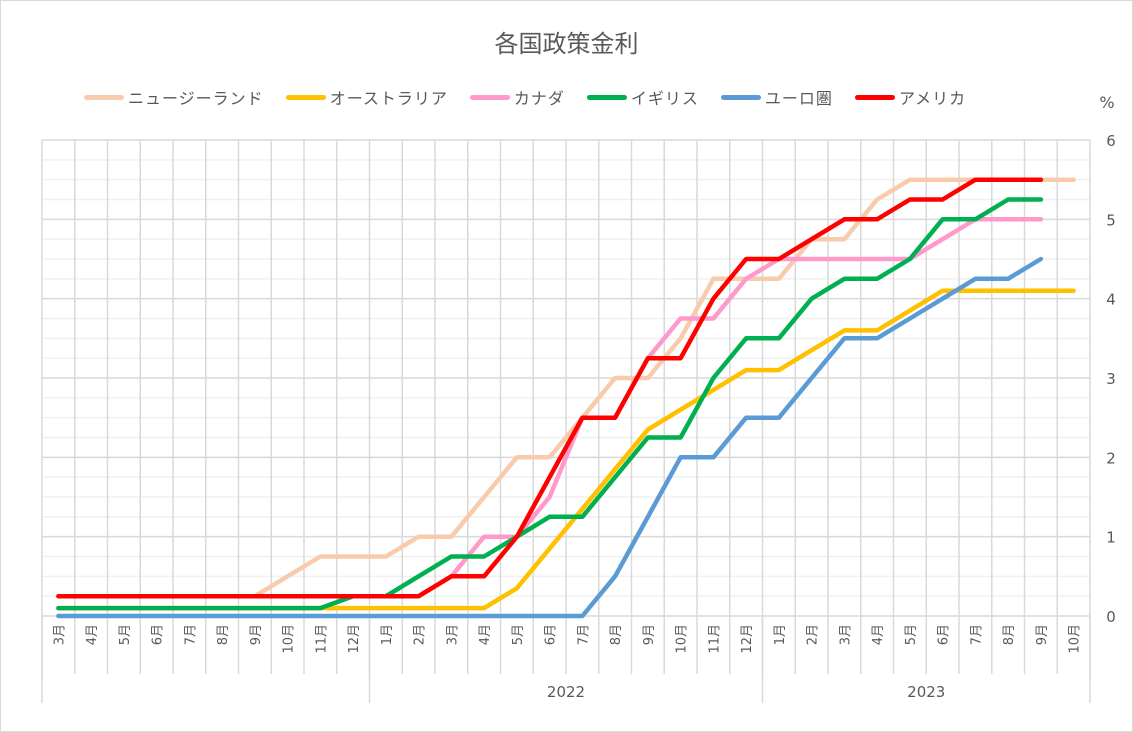 The width and height of the screenshot is (1133, 732). Describe the element at coordinates (926, 692) in the screenshot. I see `year-label: 2023` at that location.